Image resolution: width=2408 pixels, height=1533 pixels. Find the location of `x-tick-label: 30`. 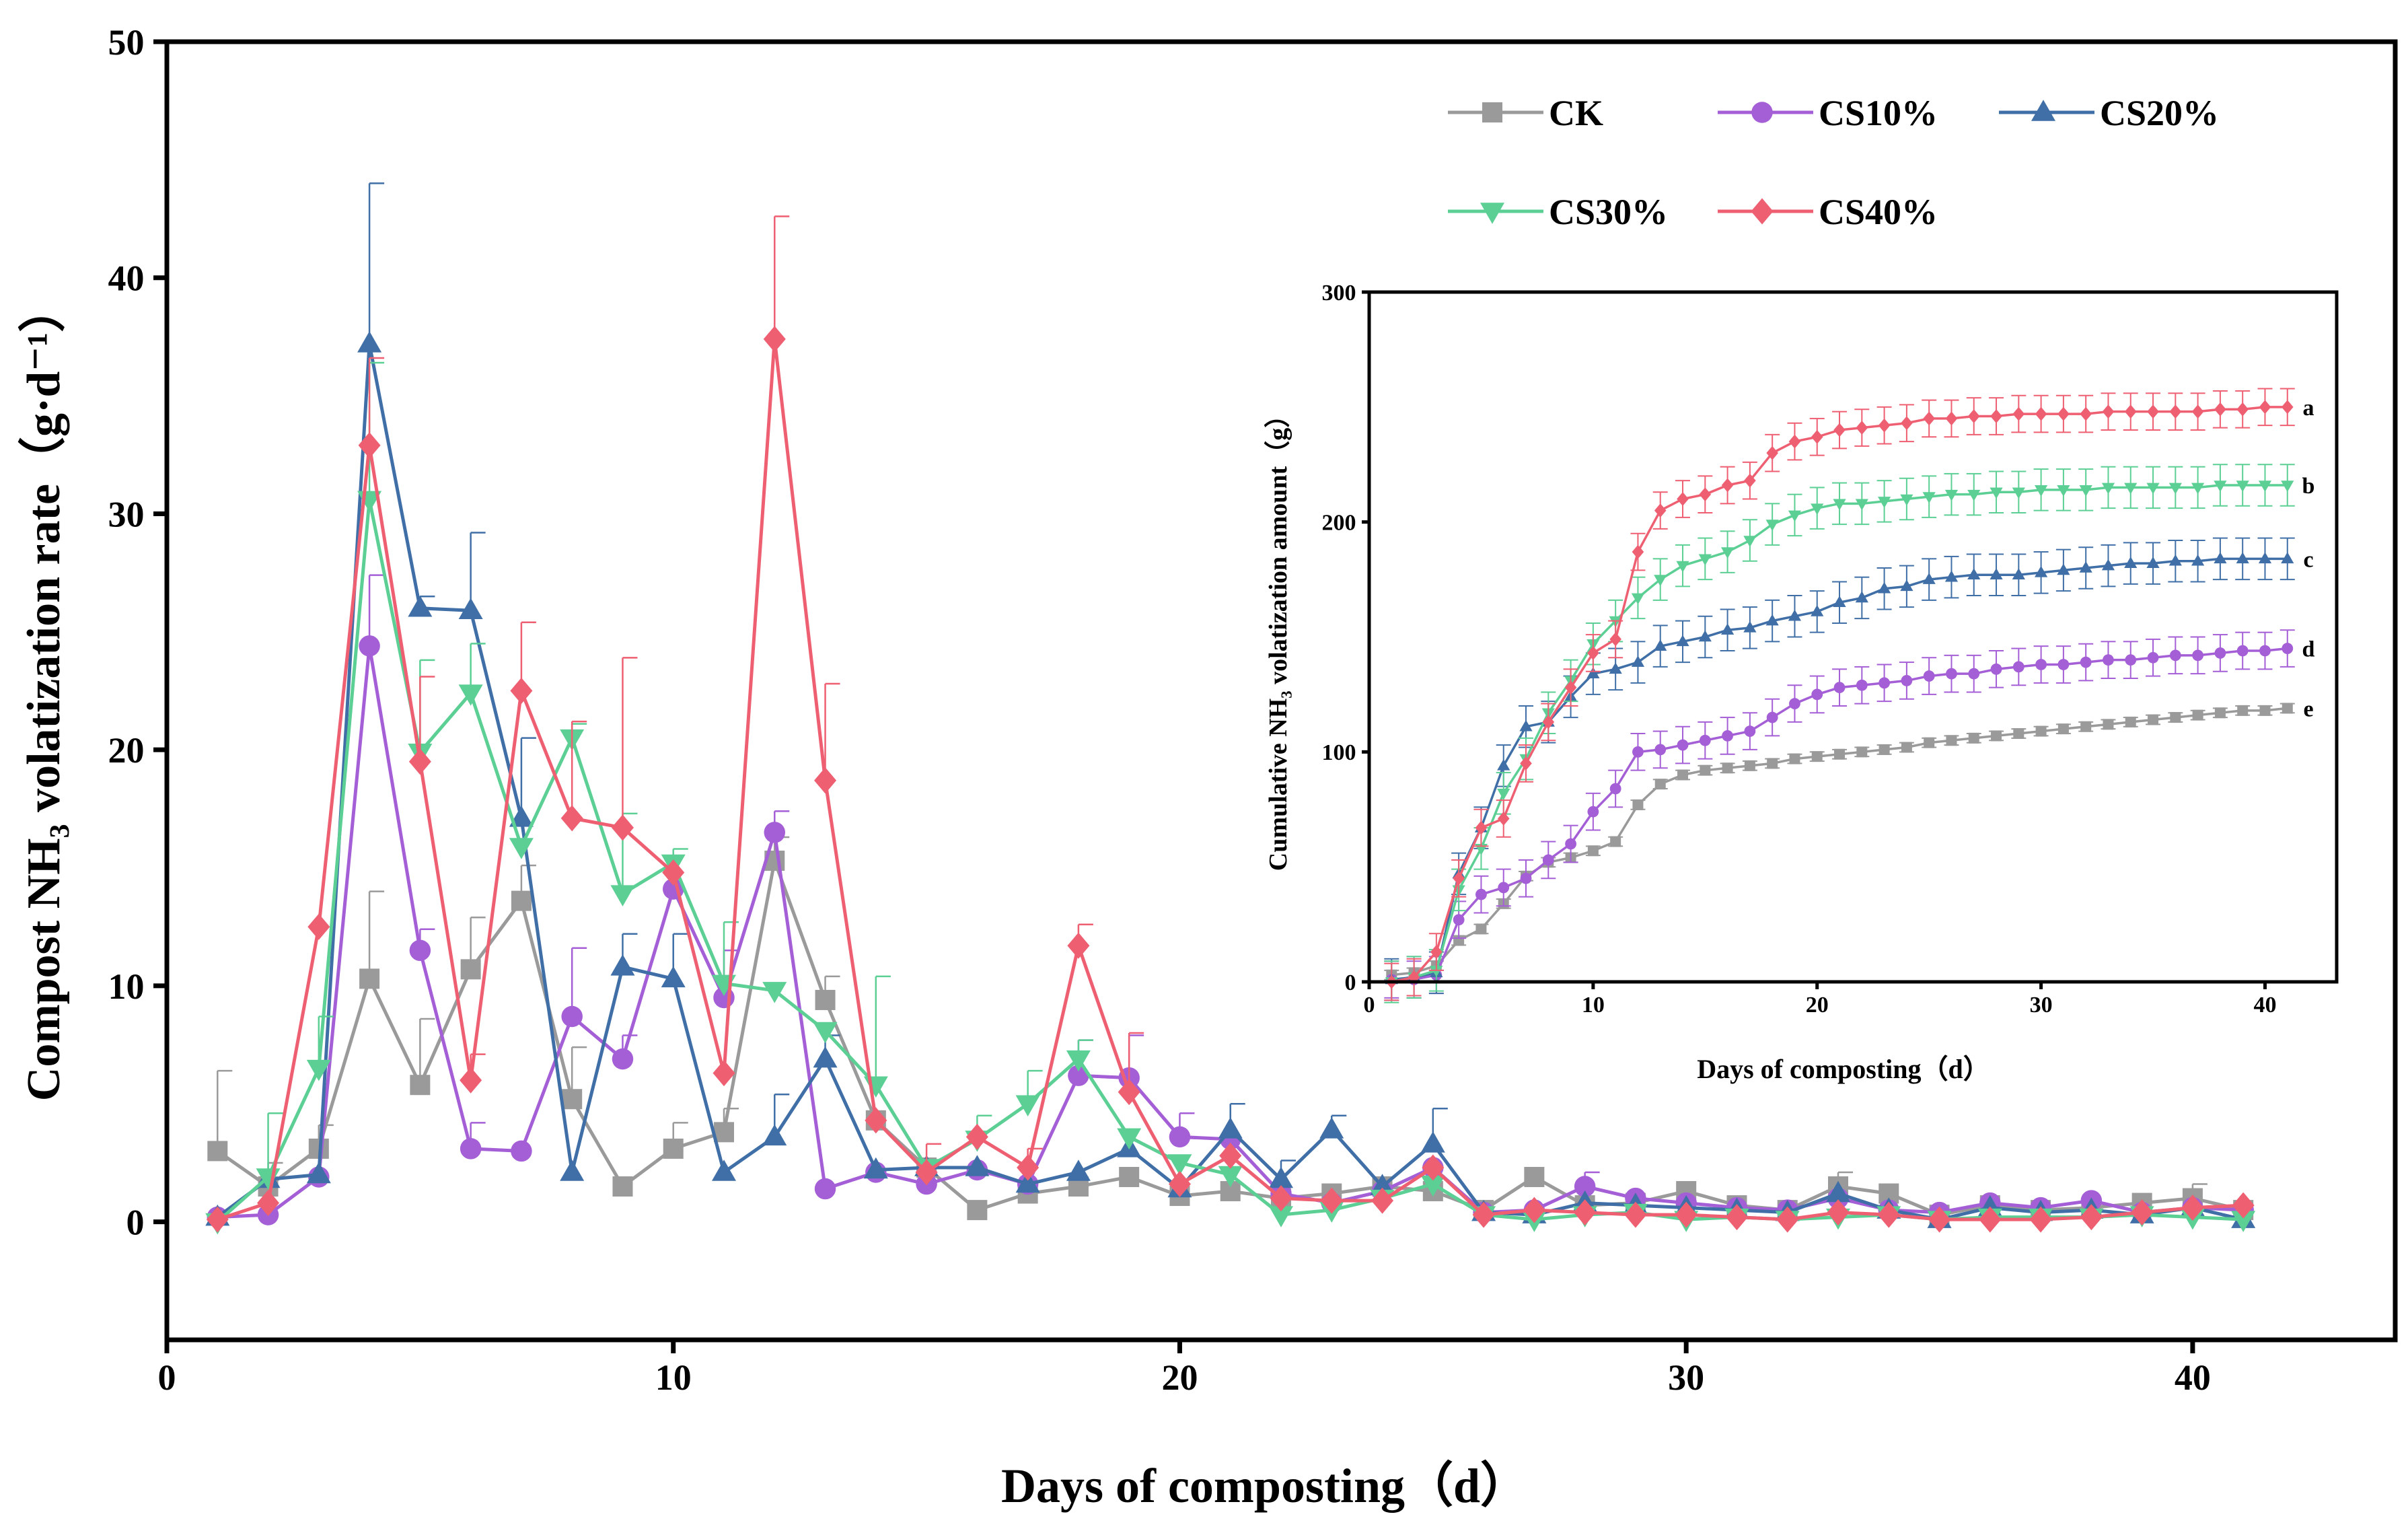

x-tick-label: 30 is located at coordinates (2041, 1005).